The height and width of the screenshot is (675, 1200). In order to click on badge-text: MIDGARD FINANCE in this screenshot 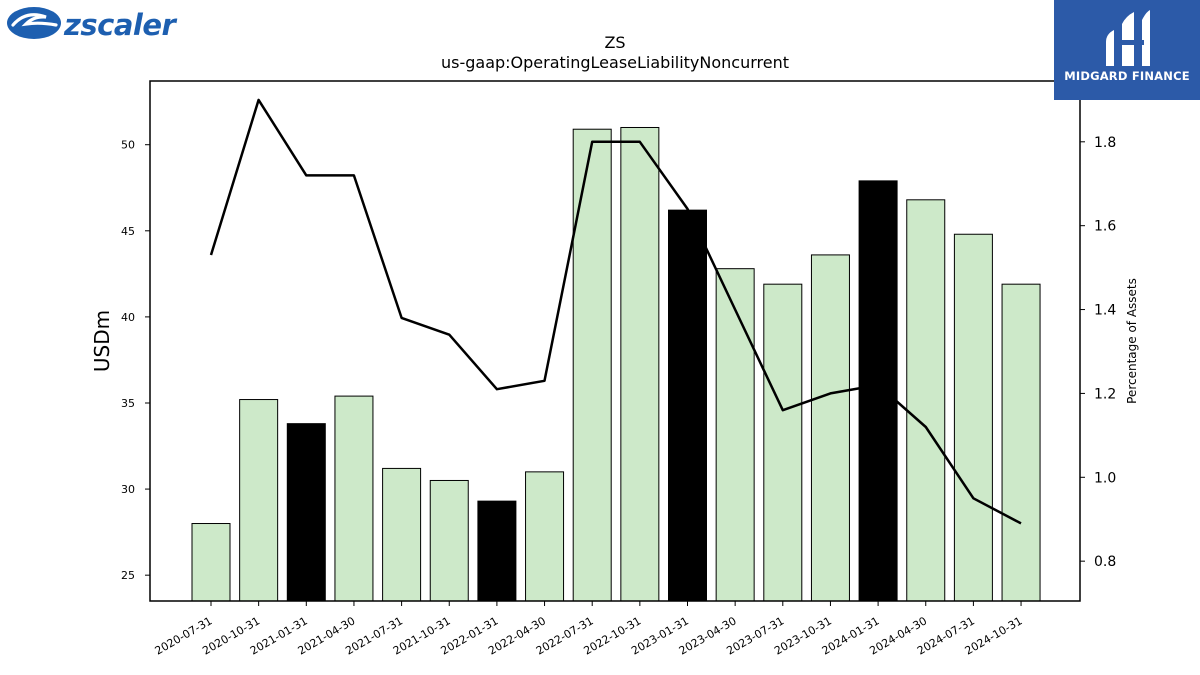, I will do `click(1127, 76)`.